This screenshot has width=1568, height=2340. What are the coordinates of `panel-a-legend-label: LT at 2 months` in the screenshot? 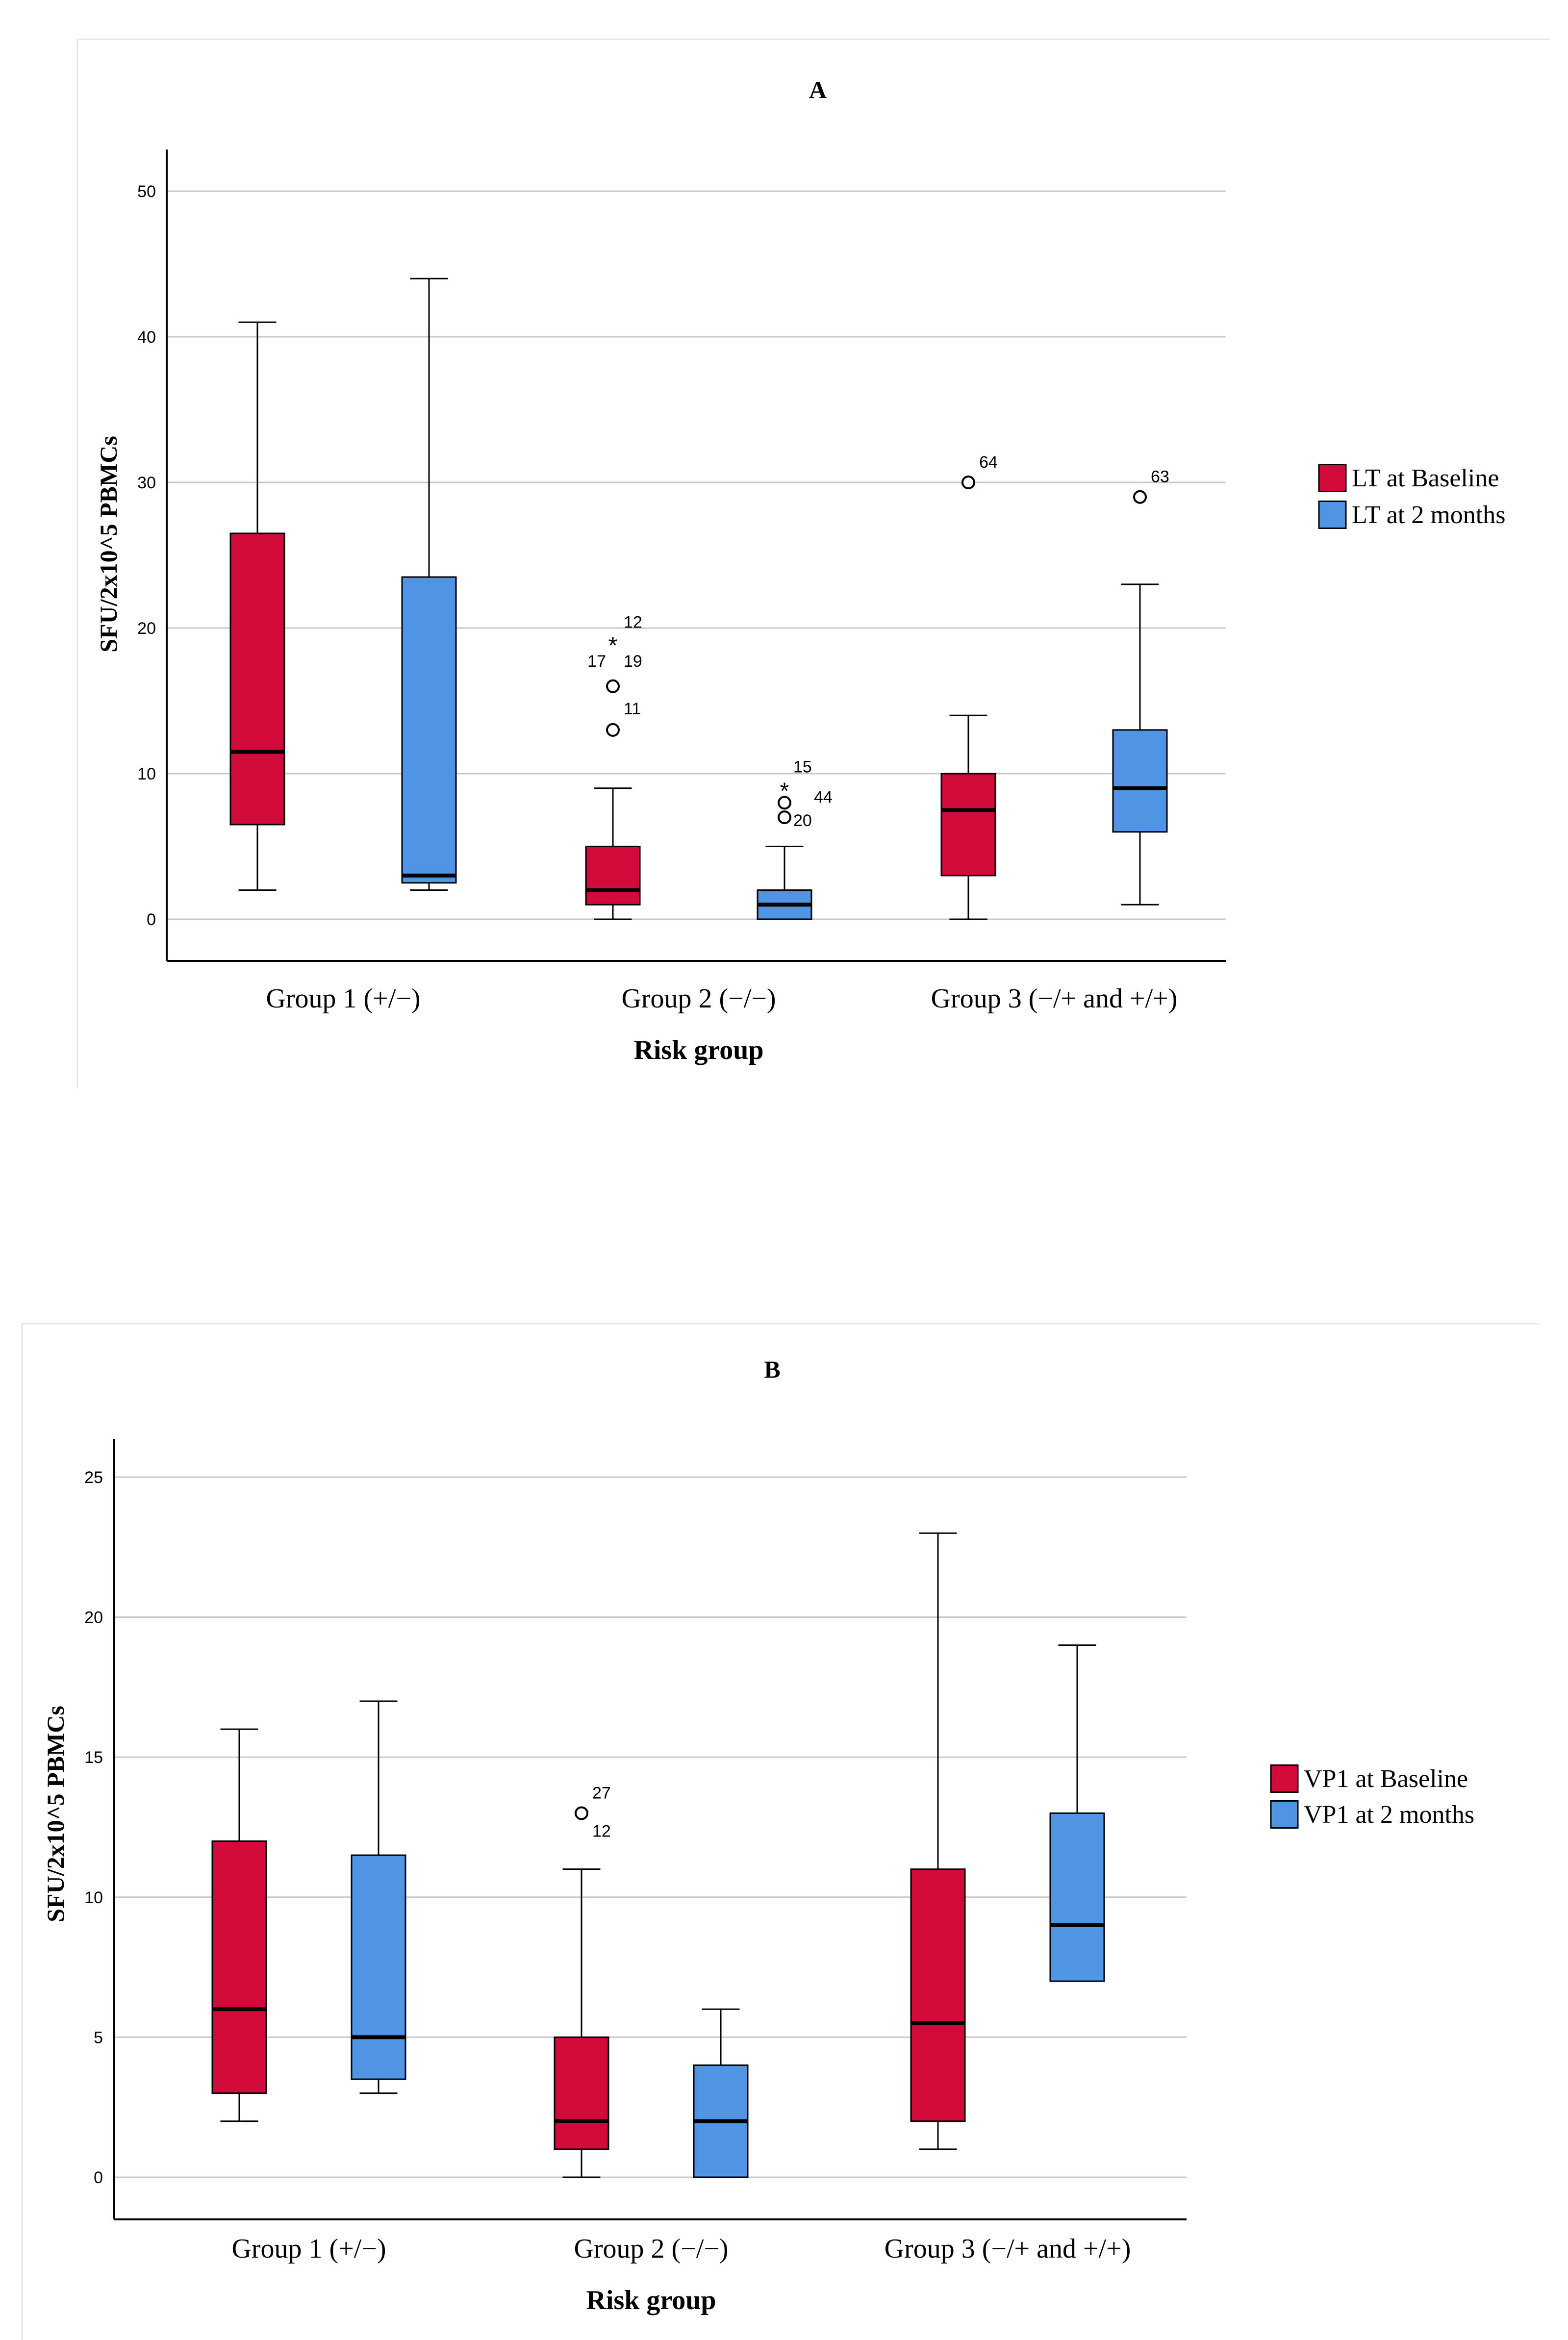 It's located at (1428, 515).